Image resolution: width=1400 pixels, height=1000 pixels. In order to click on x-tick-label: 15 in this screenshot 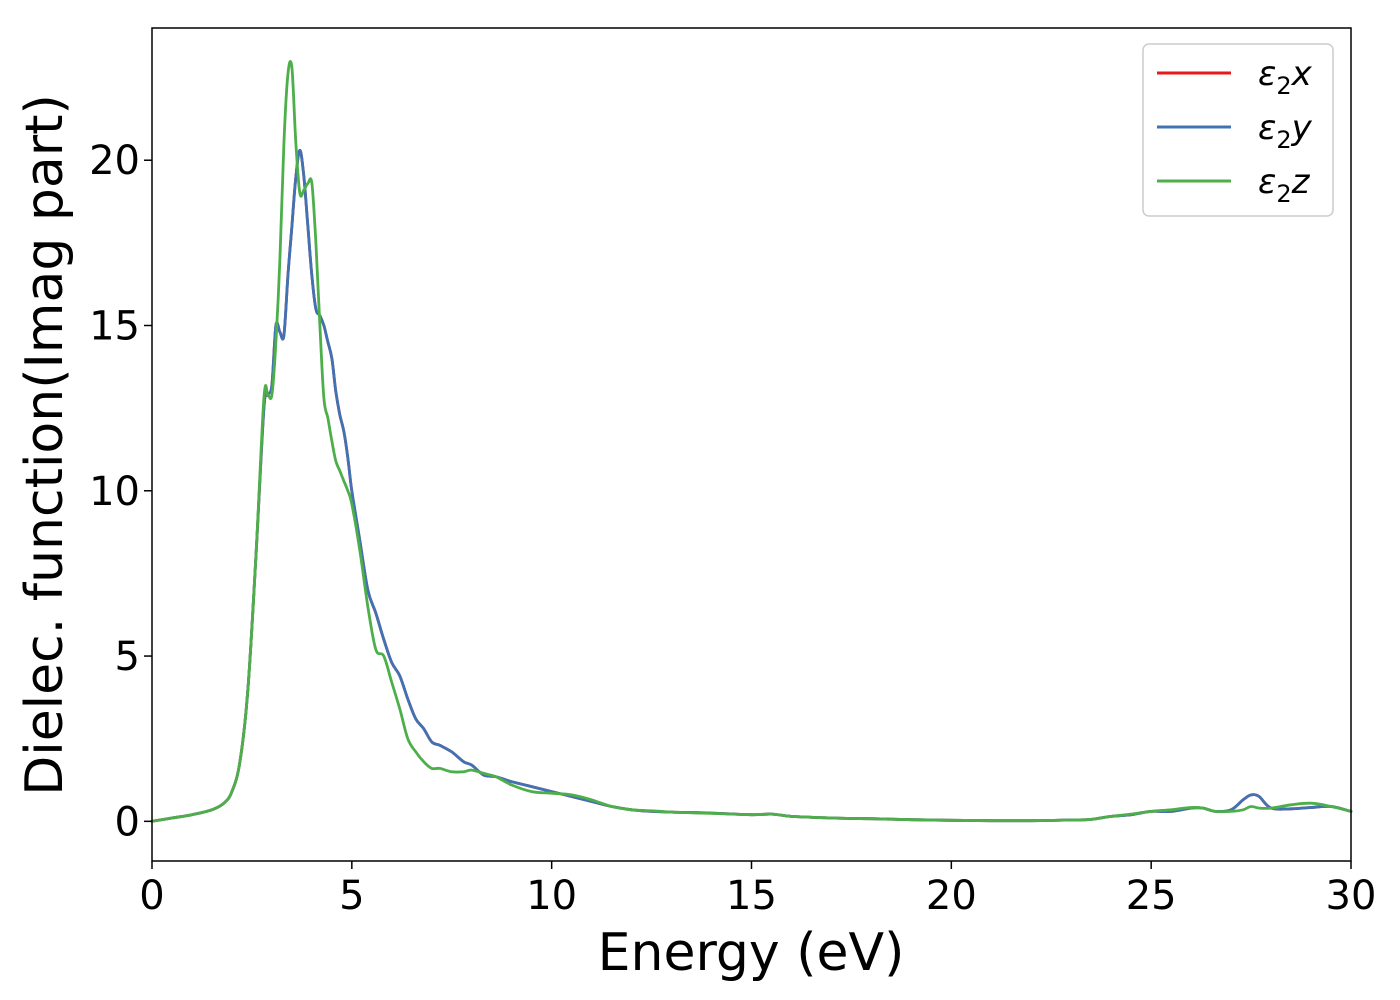, I will do `click(751, 896)`.